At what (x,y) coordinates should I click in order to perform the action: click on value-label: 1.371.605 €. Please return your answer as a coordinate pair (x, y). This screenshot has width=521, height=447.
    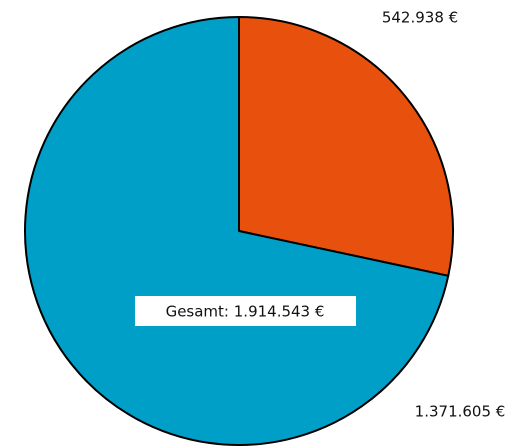
    Looking at the image, I should click on (460, 412).